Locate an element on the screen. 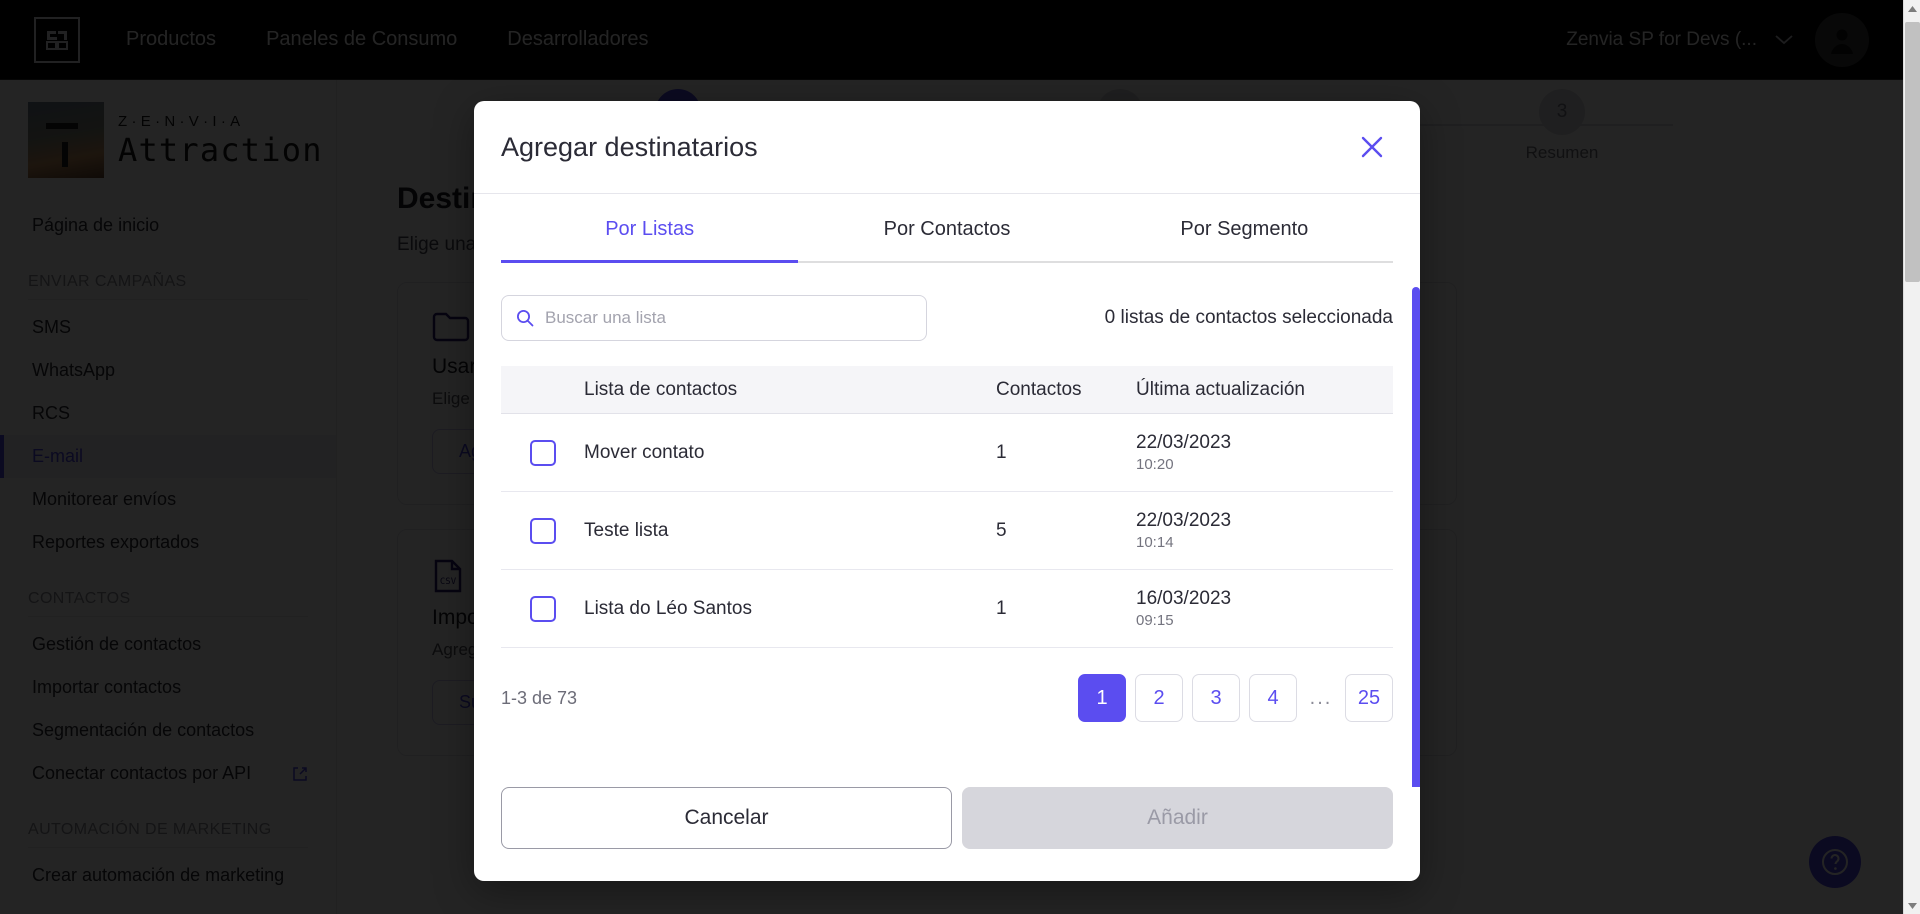 Image resolution: width=1920 pixels, height=914 pixels. pagination-page-2: 2 is located at coordinates (1159, 698).